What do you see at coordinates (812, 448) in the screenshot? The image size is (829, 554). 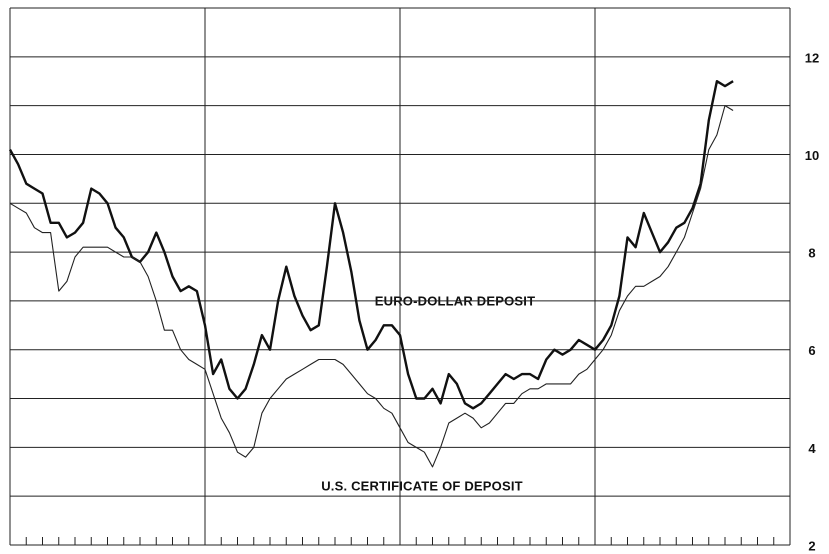 I see `y-tick-label: 4` at bounding box center [812, 448].